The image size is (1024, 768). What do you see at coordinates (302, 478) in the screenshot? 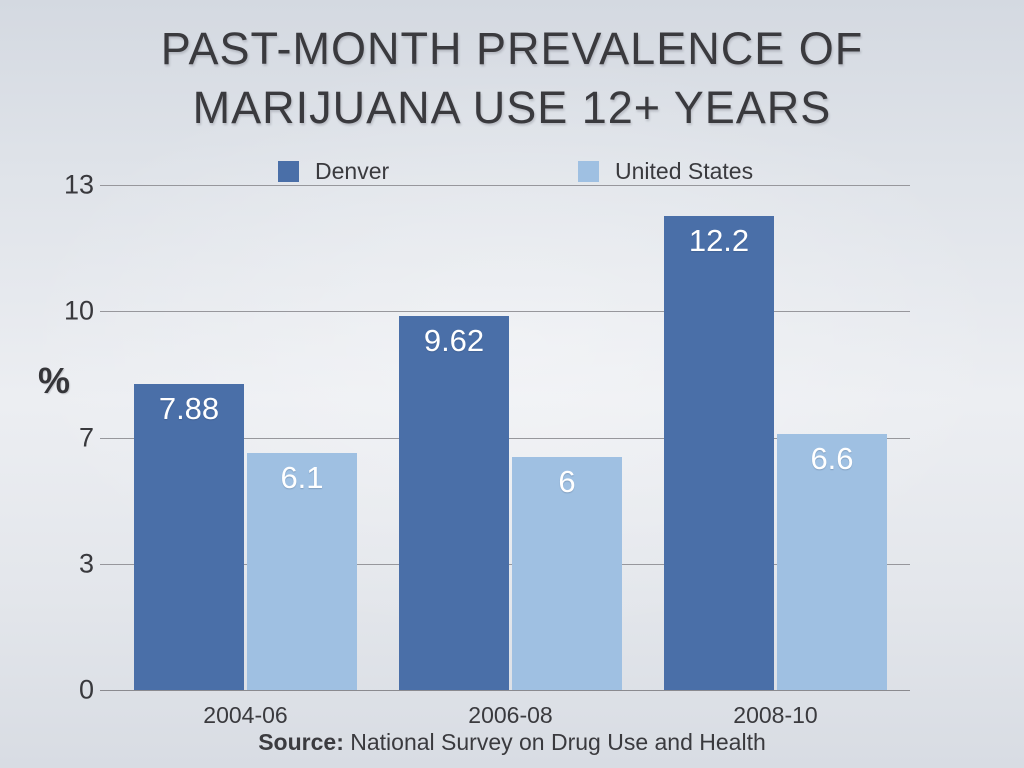
I see `bar-value-label: 6.1` at bounding box center [302, 478].